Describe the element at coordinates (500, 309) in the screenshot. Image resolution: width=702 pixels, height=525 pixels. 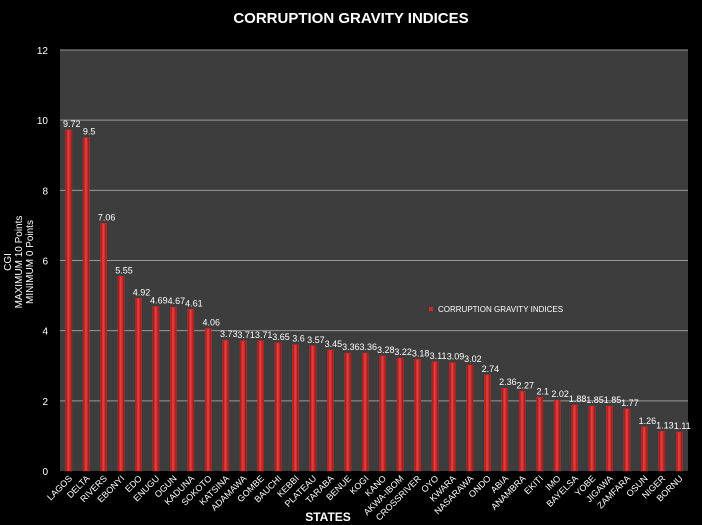
I see `legend-entry: CORRUPTION GRAVITY INDICES` at that location.